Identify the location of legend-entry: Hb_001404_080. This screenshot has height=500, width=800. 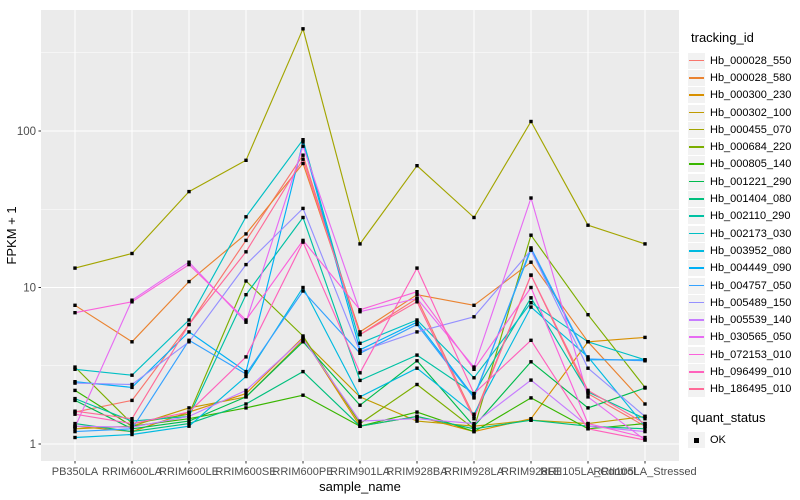
(743, 199).